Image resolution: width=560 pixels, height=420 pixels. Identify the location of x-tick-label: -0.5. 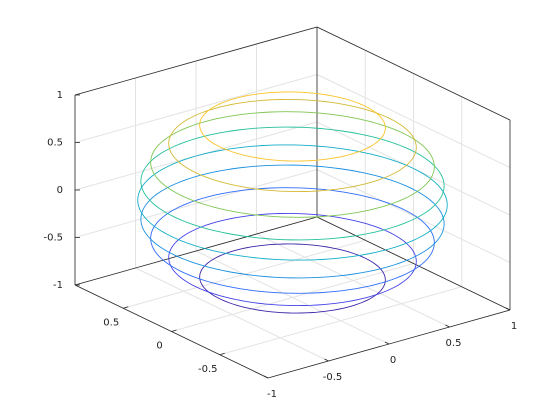
(333, 377).